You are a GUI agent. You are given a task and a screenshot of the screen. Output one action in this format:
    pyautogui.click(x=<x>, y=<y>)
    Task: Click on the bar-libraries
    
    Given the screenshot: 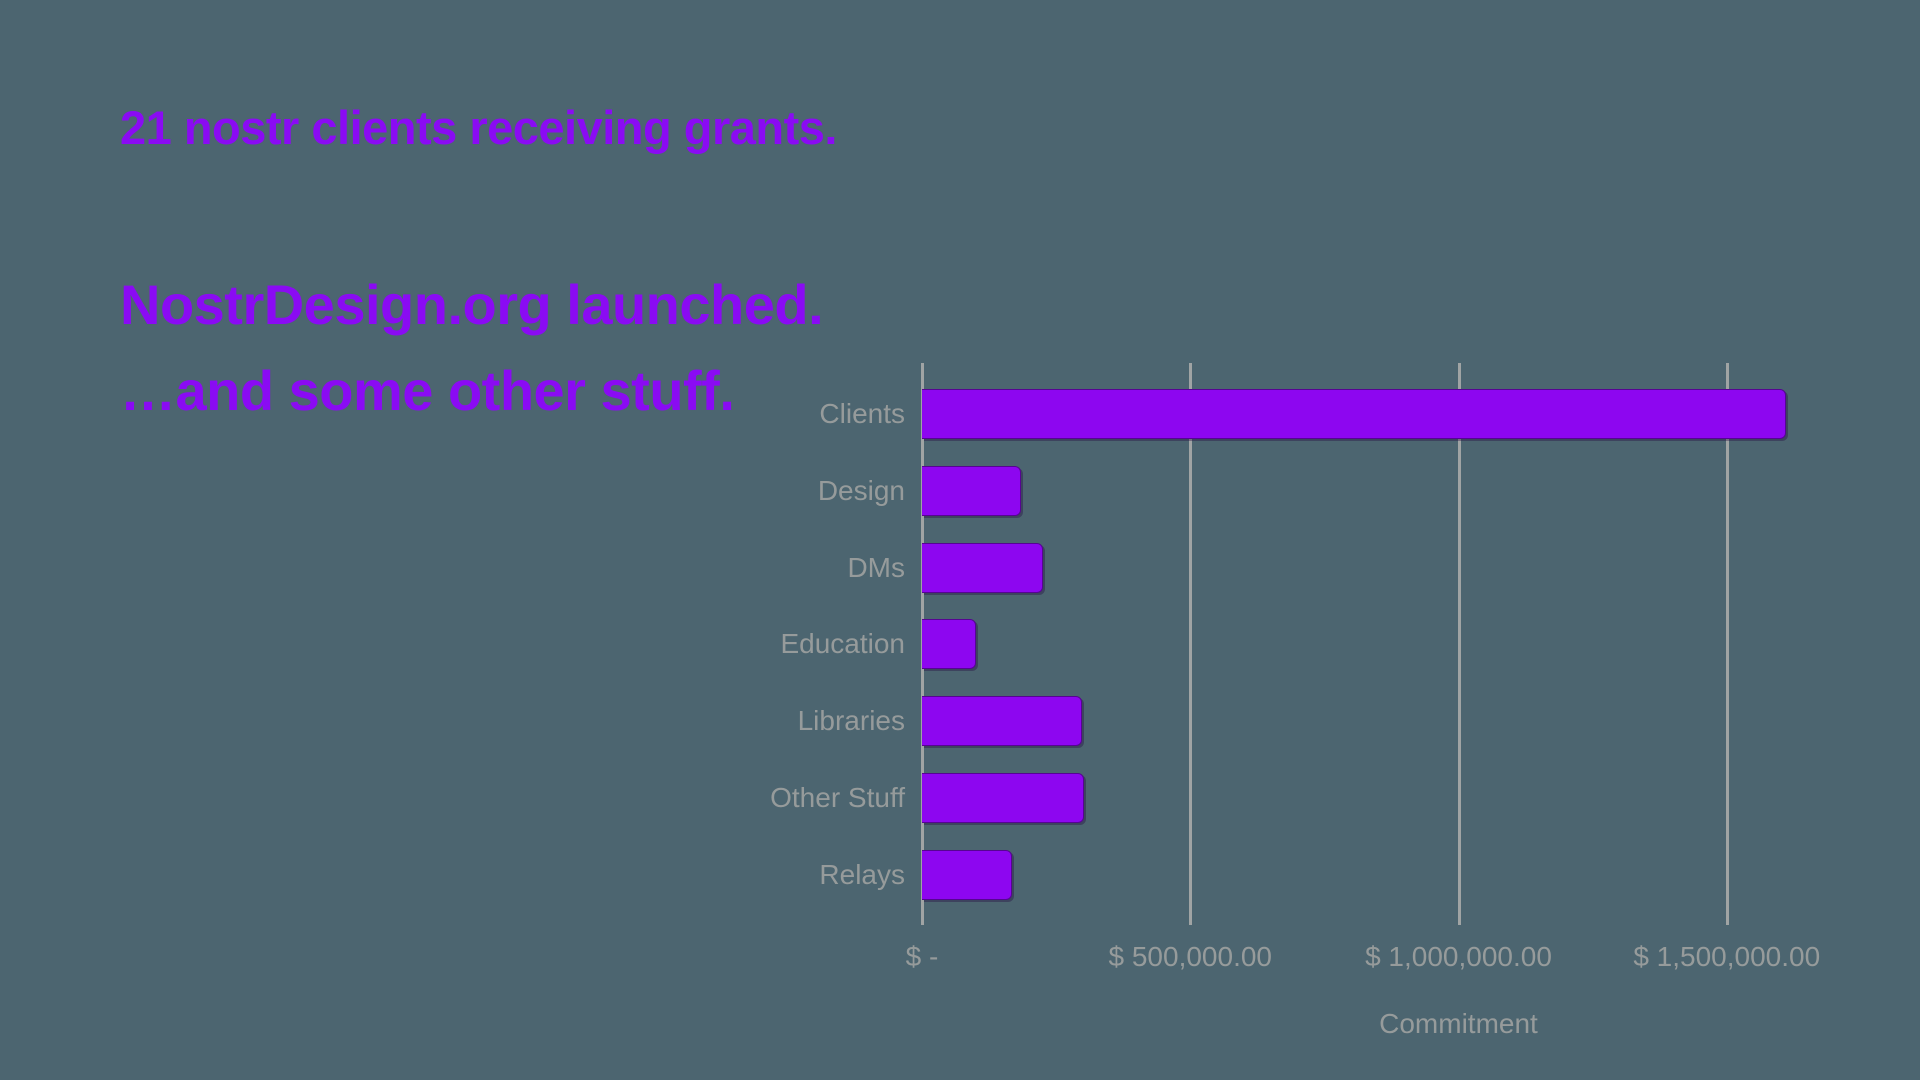 What is the action you would take?
    pyautogui.click(x=1002, y=721)
    